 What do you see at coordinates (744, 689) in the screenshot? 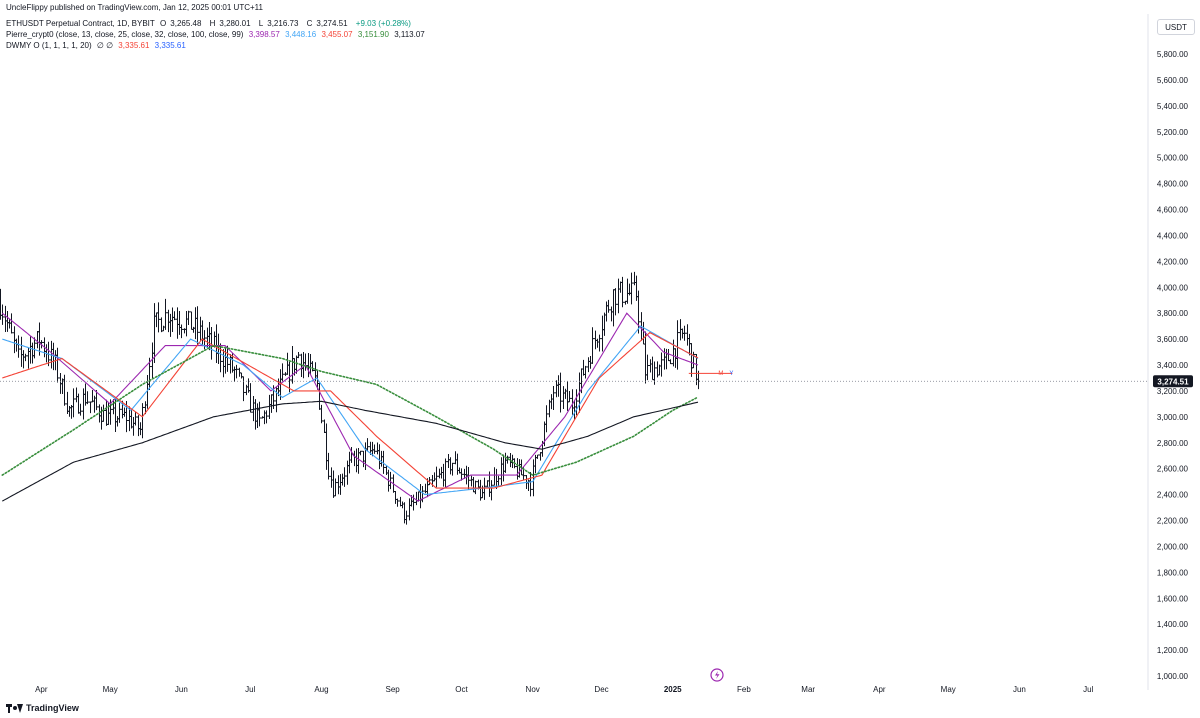
I see `time-tick-label: Feb` at bounding box center [744, 689].